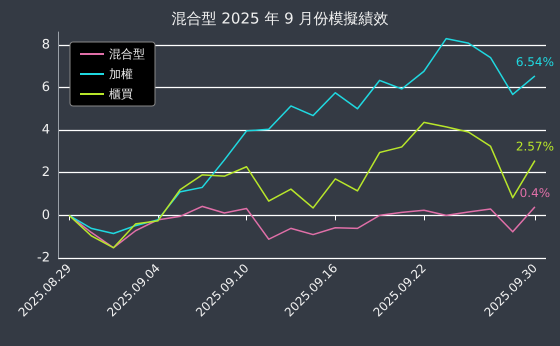 The image size is (560, 346). What do you see at coordinates (46, 44) in the screenshot?
I see `y-tick-label: 8` at bounding box center [46, 44].